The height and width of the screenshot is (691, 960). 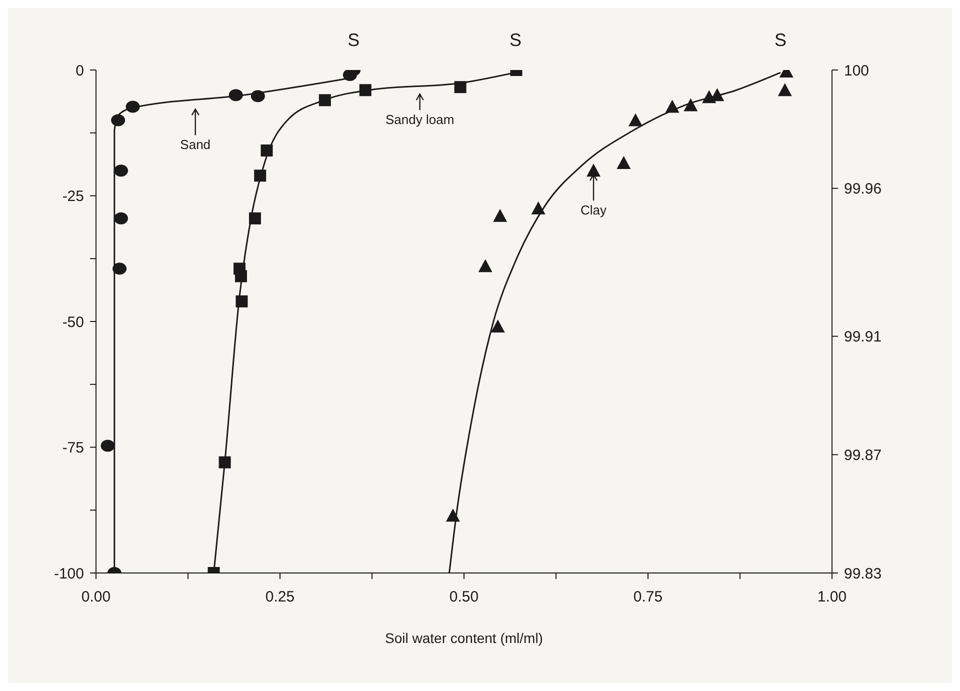 I want to click on annotation: Clay, so click(x=594, y=210).